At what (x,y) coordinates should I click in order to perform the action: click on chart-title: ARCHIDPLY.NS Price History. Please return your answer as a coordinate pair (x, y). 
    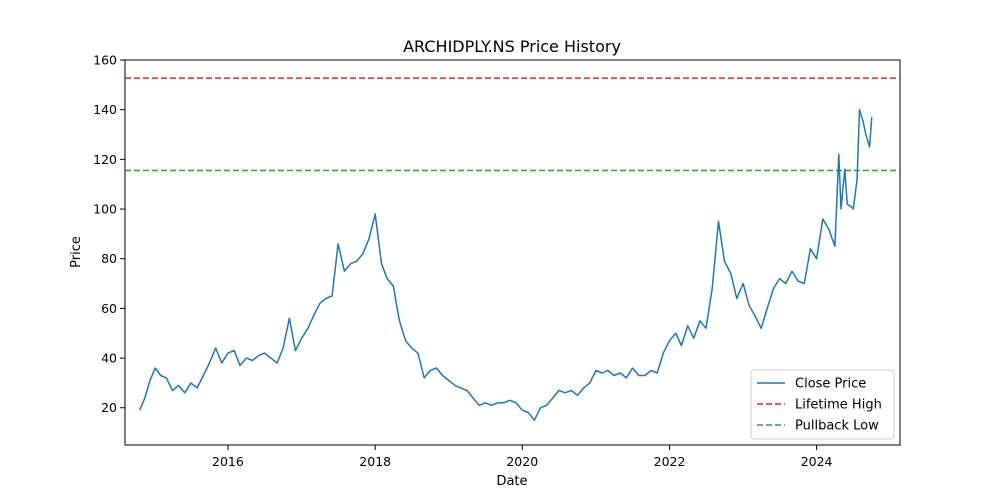
    Looking at the image, I should click on (512, 46).